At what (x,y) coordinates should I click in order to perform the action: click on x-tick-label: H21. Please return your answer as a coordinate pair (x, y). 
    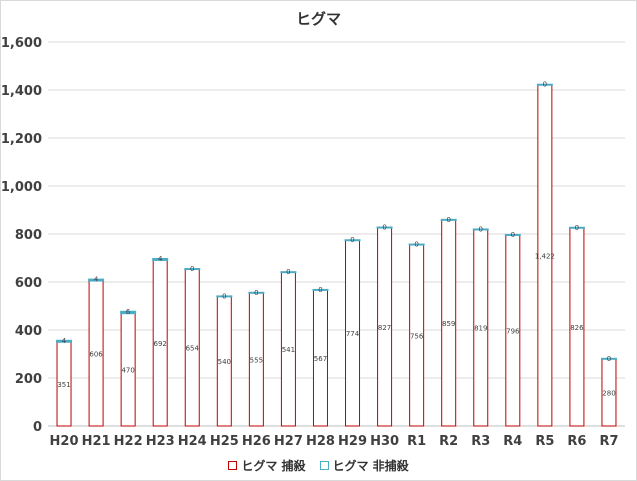
    Looking at the image, I should click on (96, 441).